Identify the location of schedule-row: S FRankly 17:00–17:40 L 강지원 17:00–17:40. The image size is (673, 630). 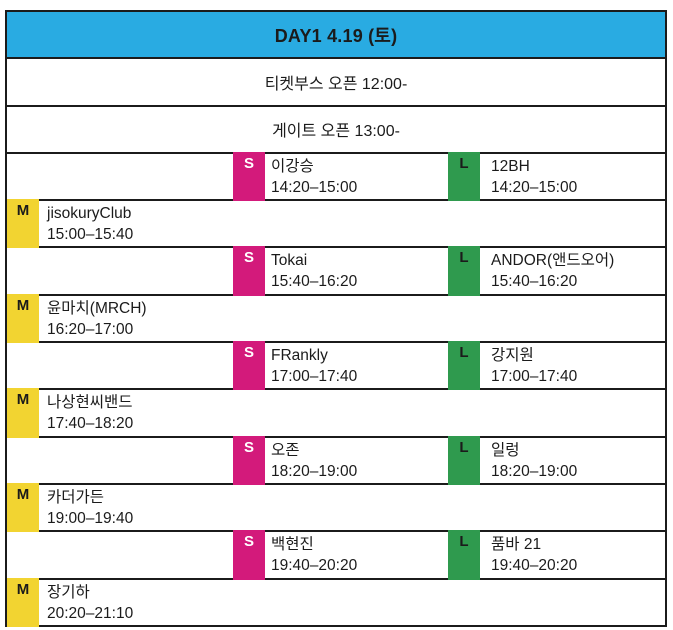
(336, 366).